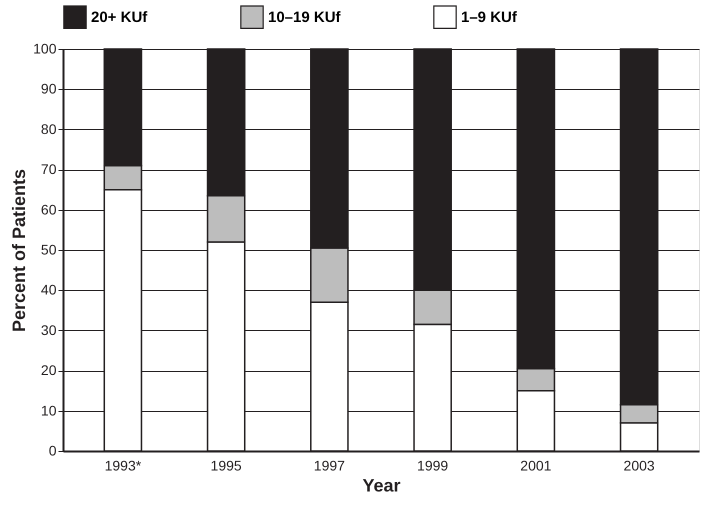 The height and width of the screenshot is (505, 709). I want to click on legend-label: 10–19 KUf, so click(305, 17).